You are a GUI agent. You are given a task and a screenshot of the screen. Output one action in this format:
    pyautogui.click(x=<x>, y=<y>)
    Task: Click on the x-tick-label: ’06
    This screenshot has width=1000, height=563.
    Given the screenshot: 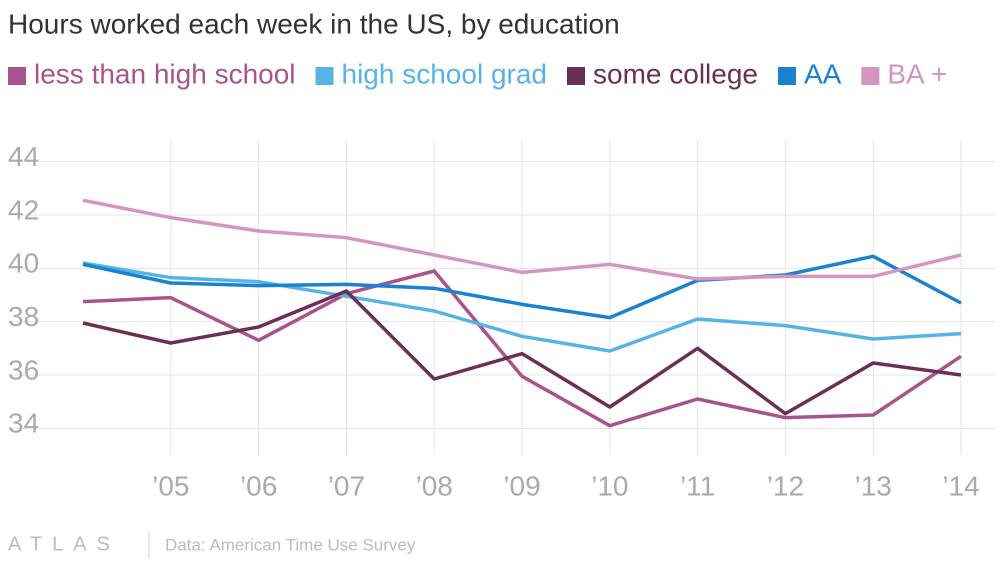 What is the action you would take?
    pyautogui.click(x=258, y=485)
    